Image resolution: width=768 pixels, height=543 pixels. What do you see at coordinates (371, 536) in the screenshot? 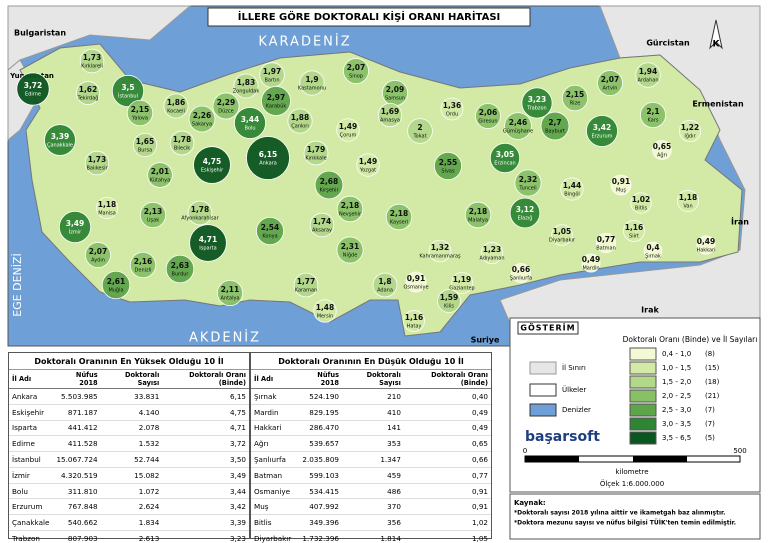
I see `table-row: Diyarbakır 1.732.396 1.814 1,05` at bounding box center [371, 536].